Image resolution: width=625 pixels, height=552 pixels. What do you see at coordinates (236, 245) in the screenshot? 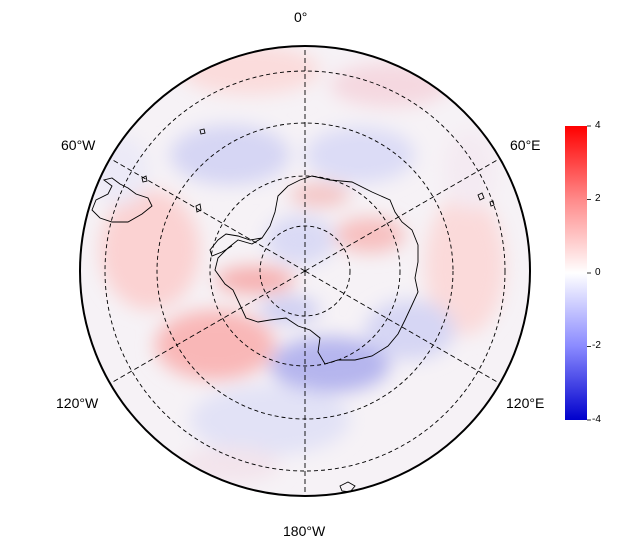
I see `antarctic-peninsula` at bounding box center [236, 245].